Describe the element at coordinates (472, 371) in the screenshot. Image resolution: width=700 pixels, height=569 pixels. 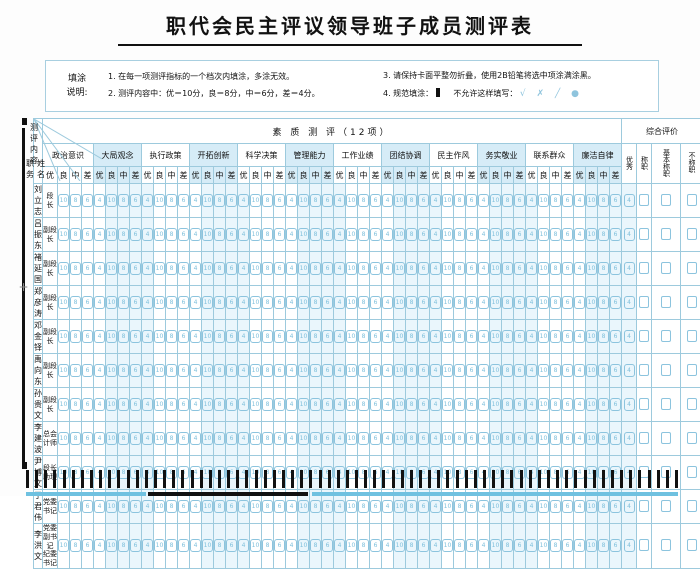
I see `bubble-cell-r6-c9-中: 6` at that location.